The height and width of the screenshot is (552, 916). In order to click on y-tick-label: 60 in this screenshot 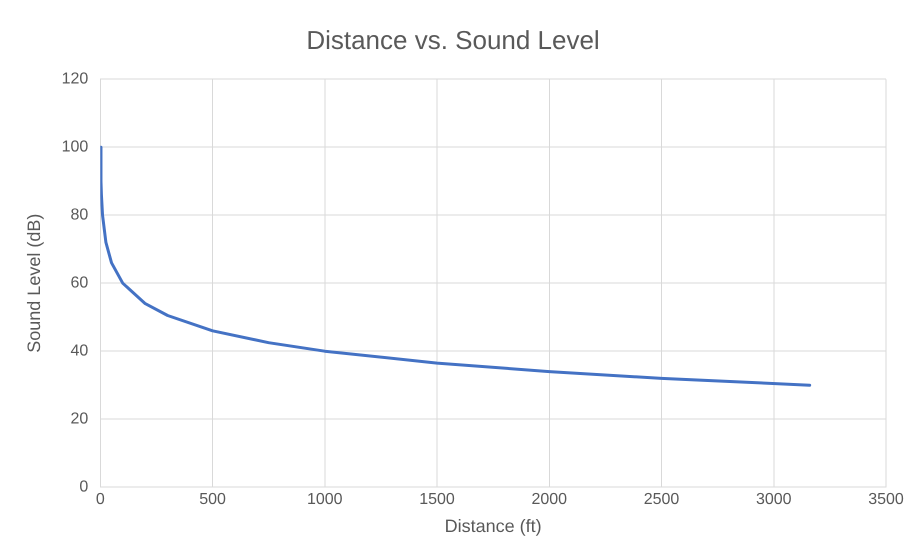, I will do `click(79, 283)`.